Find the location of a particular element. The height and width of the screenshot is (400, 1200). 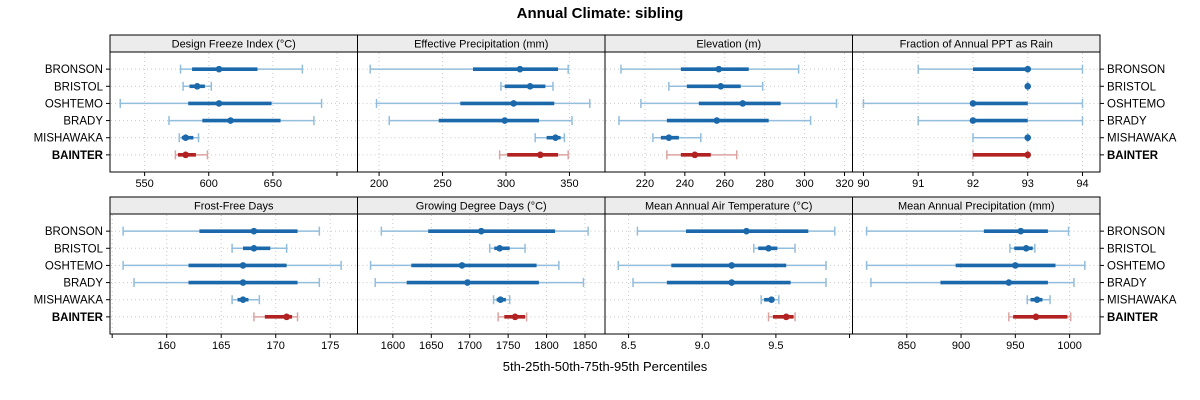

strip-label: Mean Annual Precipitation (mm) is located at coordinates (976, 207).